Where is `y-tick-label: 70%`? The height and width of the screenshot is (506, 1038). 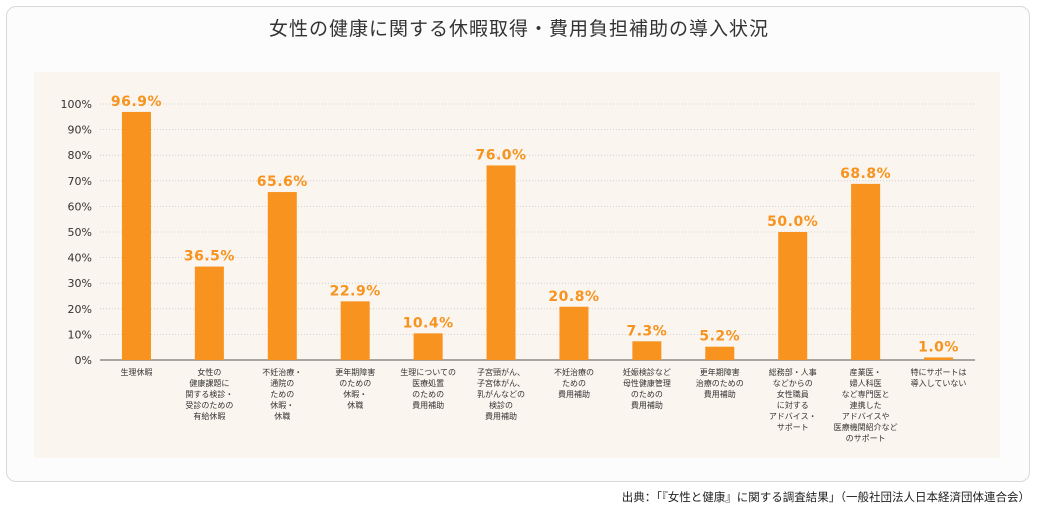
y-tick-label: 70% is located at coordinates (80, 181).